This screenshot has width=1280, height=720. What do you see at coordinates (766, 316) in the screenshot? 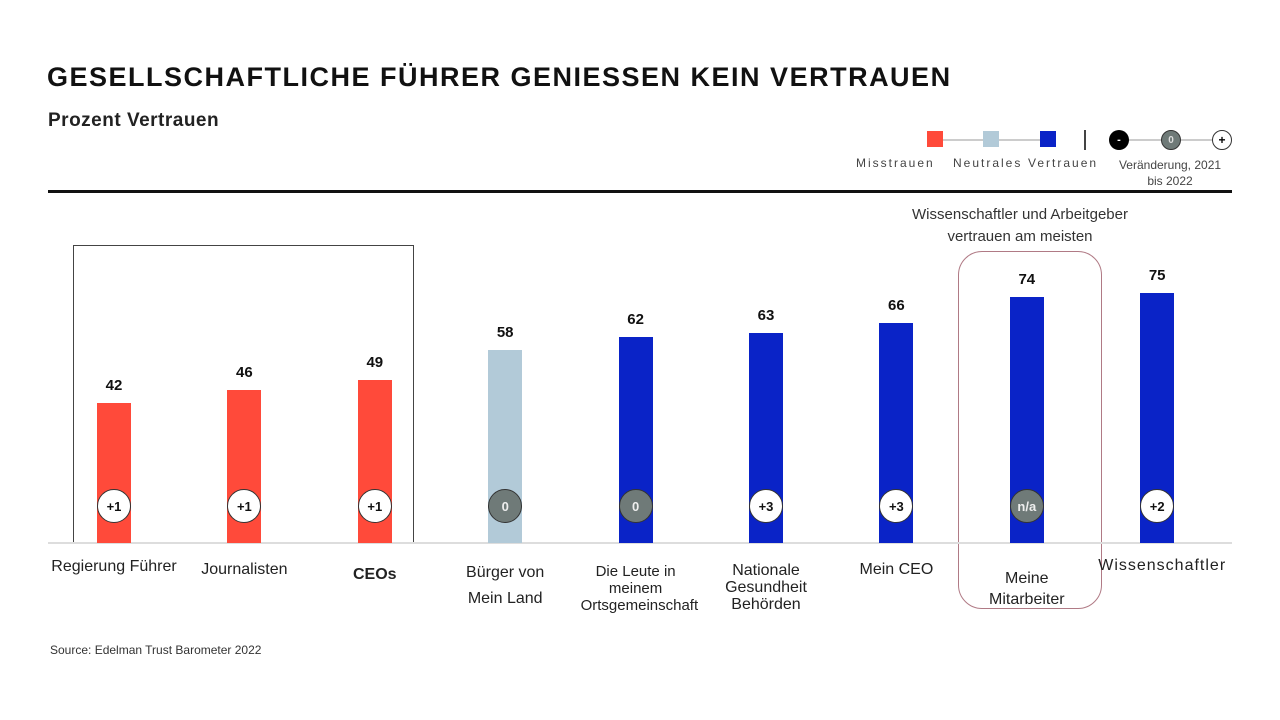
I see `data-label: 63` at bounding box center [766, 316].